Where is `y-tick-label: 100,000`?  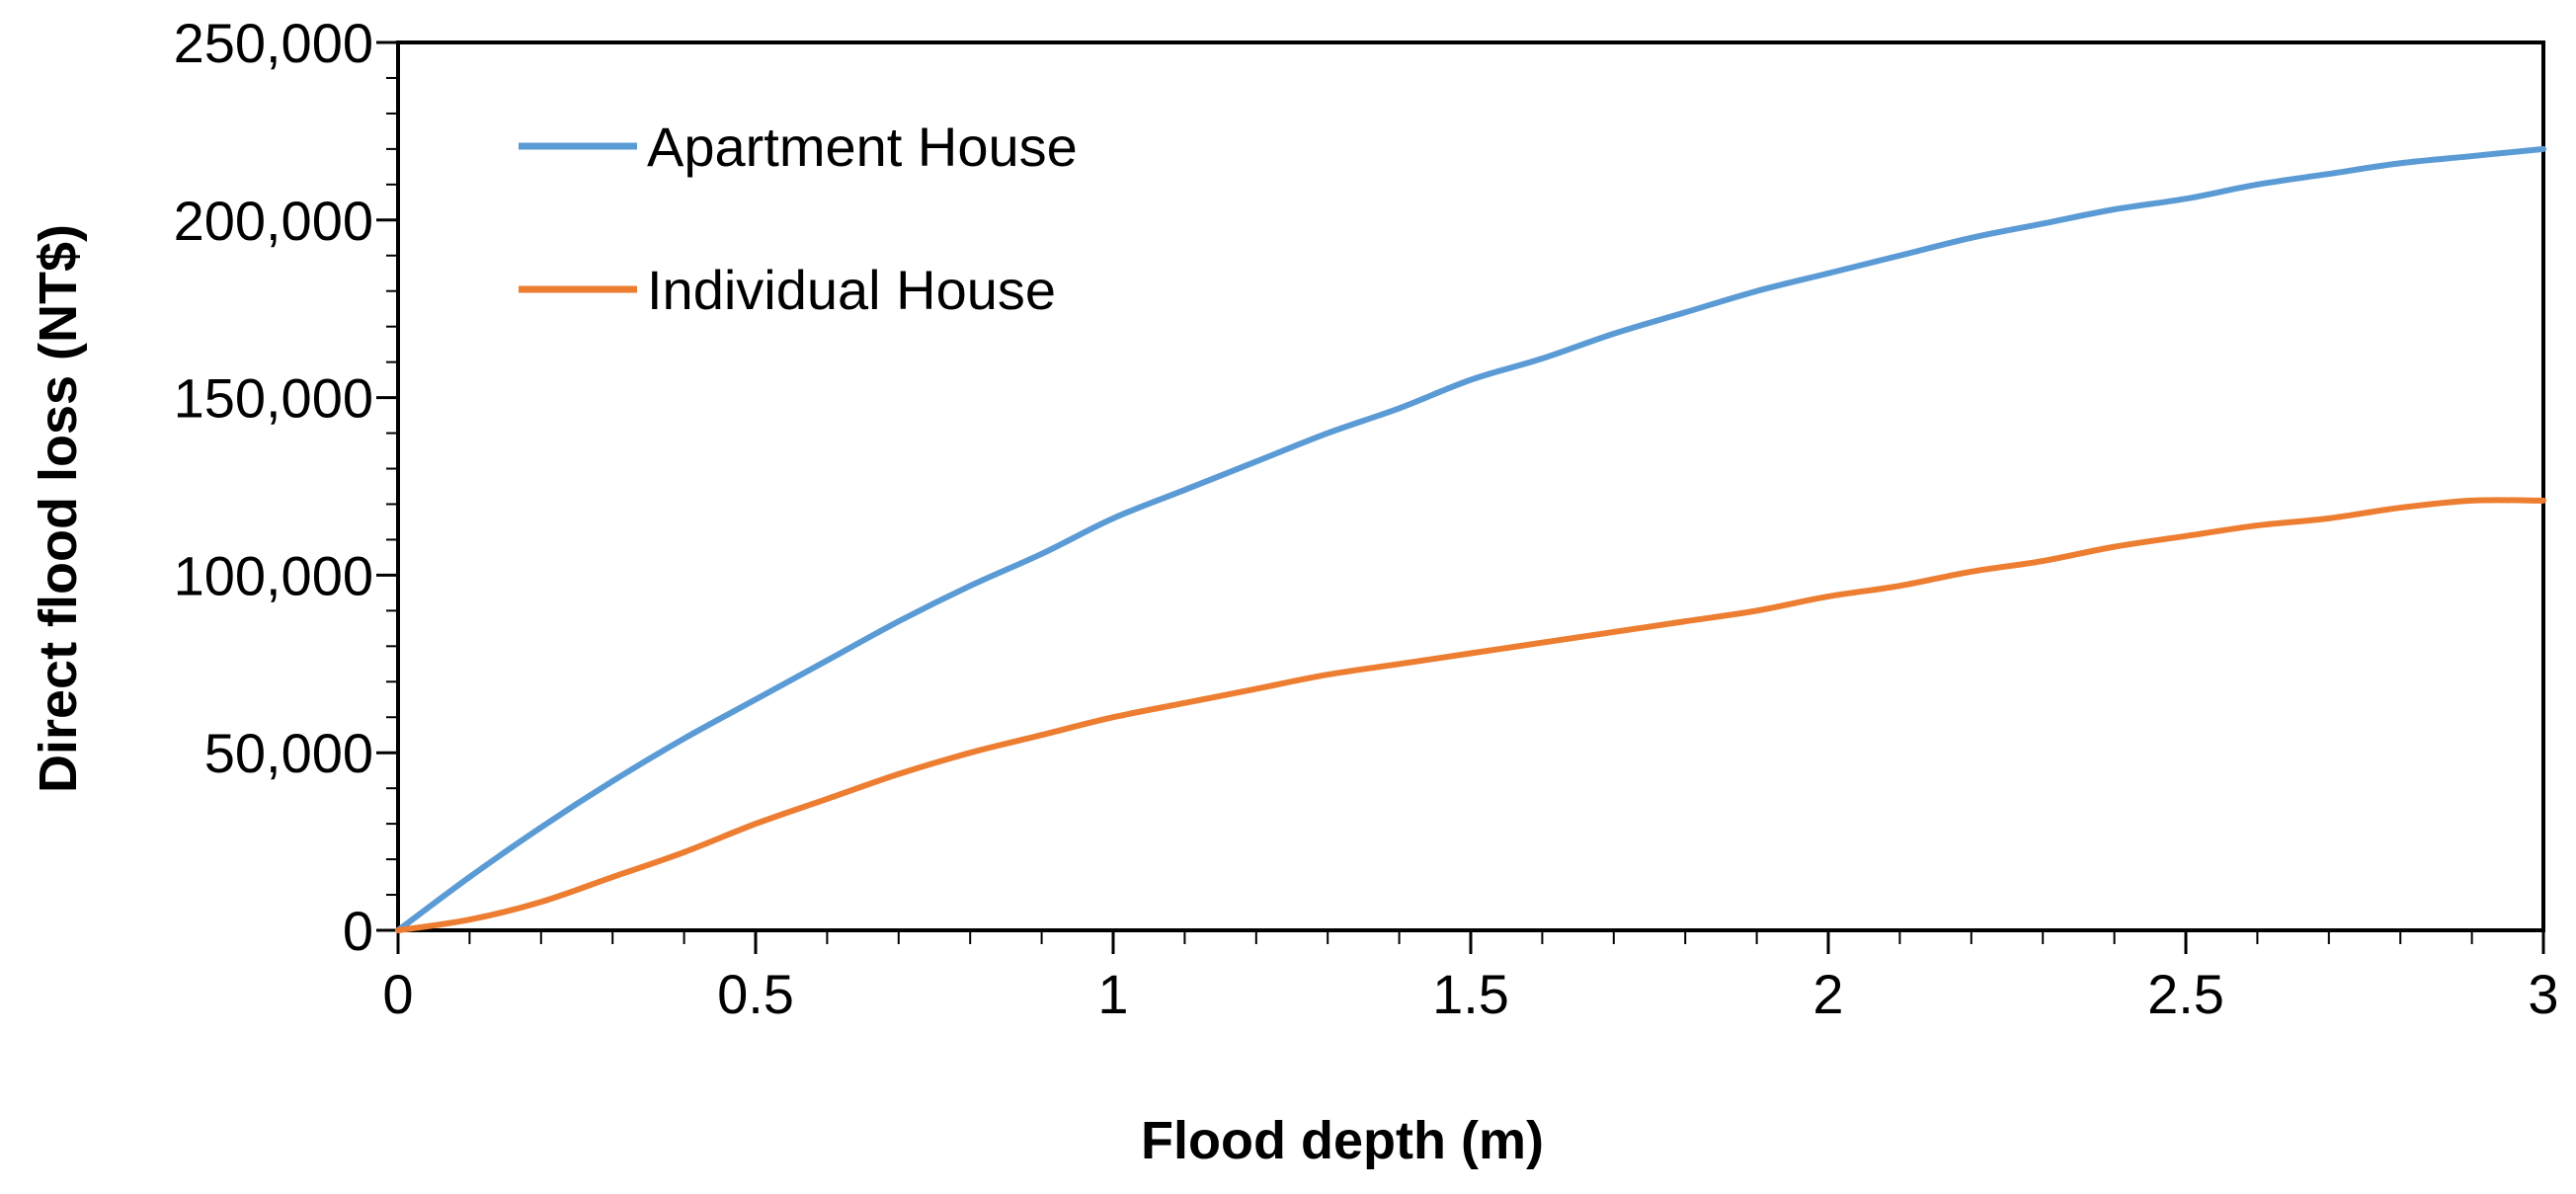 y-tick-label: 100,000 is located at coordinates (273, 575).